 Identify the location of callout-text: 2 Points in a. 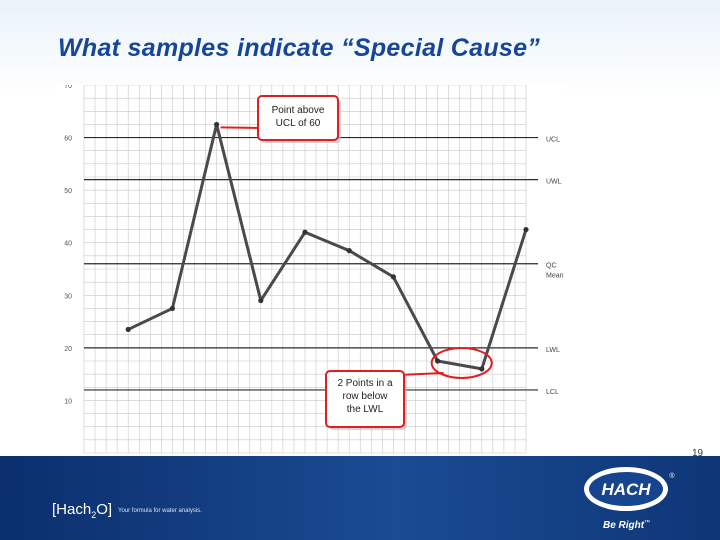
(364, 383).